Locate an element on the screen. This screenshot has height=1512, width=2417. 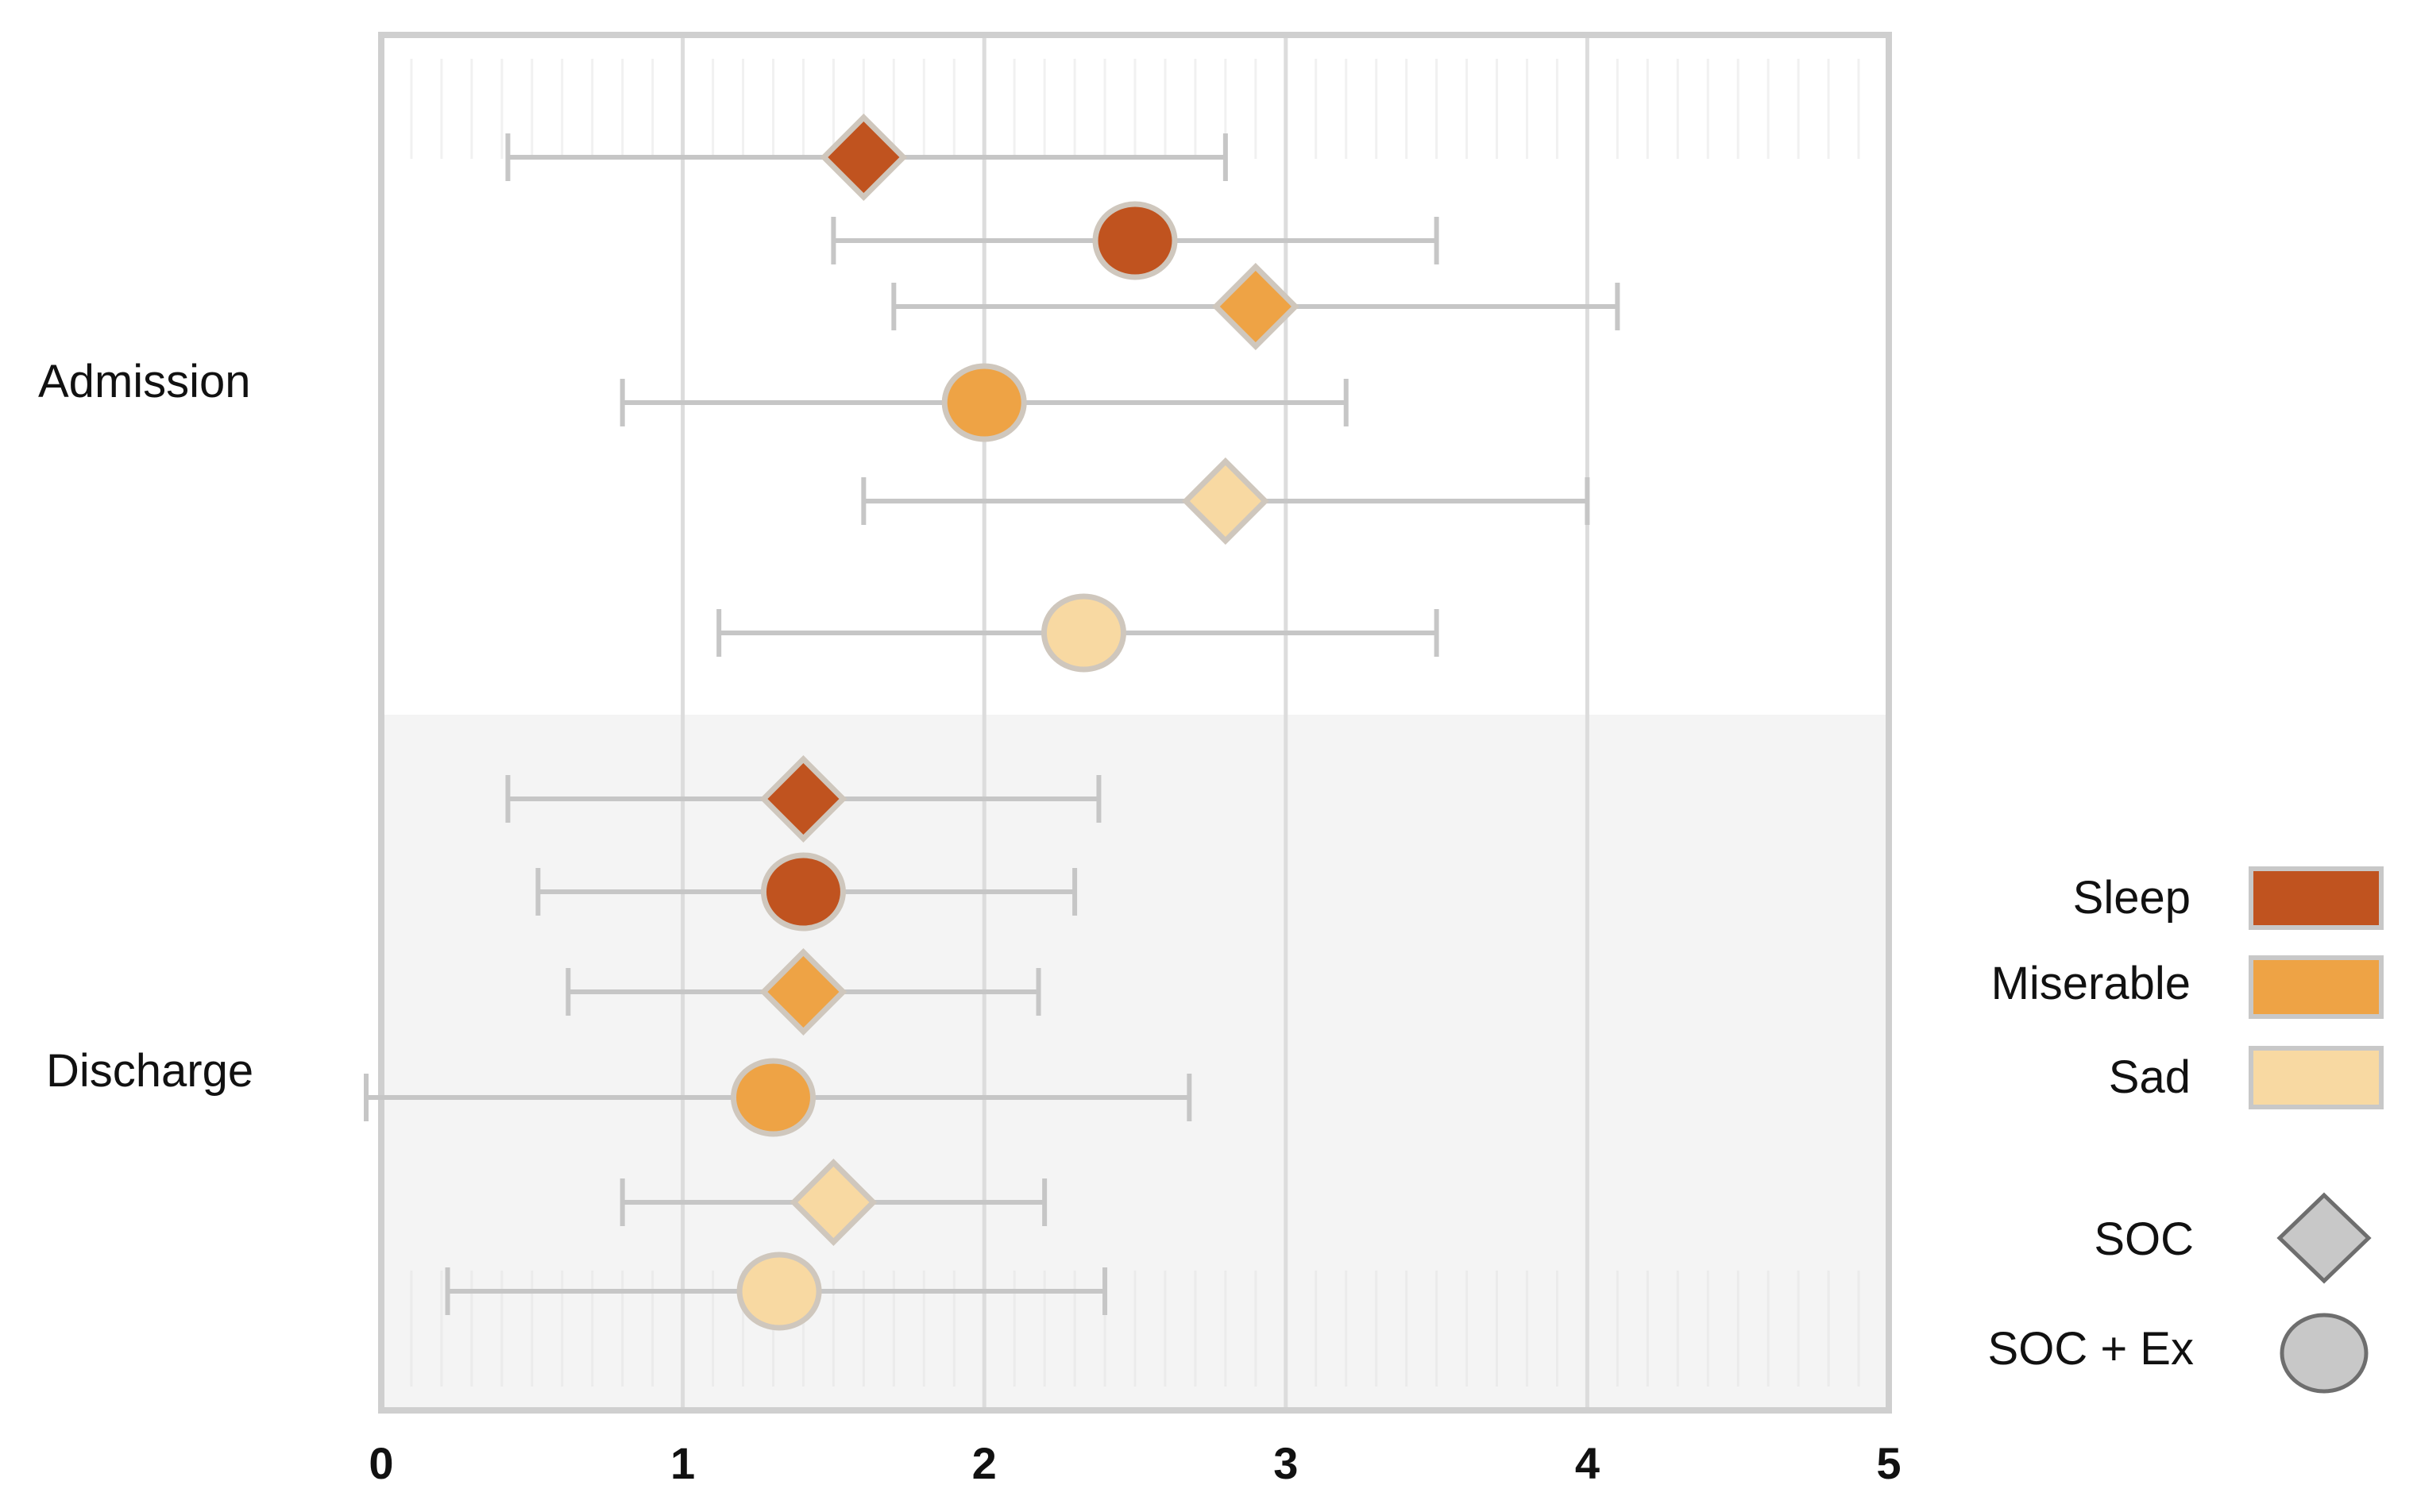
legend-label-miserable: Miserable is located at coordinates (2091, 983).